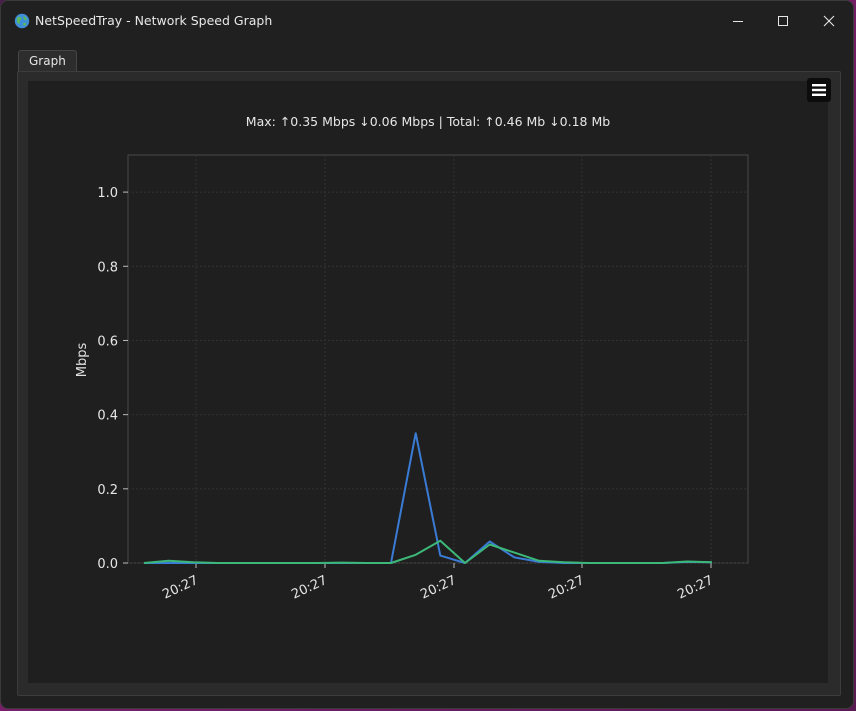 Image resolution: width=856 pixels, height=711 pixels. What do you see at coordinates (107, 564) in the screenshot?
I see `y-tick-label: 0.0` at bounding box center [107, 564].